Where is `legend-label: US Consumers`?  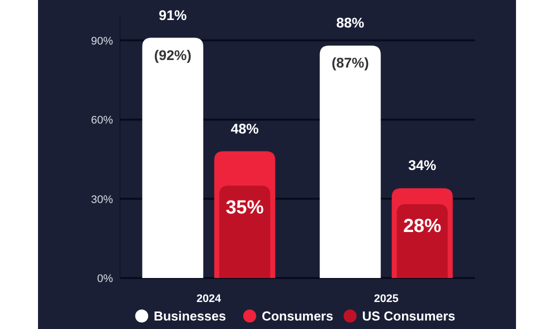 legend-label: US Consumers is located at coordinates (409, 316).